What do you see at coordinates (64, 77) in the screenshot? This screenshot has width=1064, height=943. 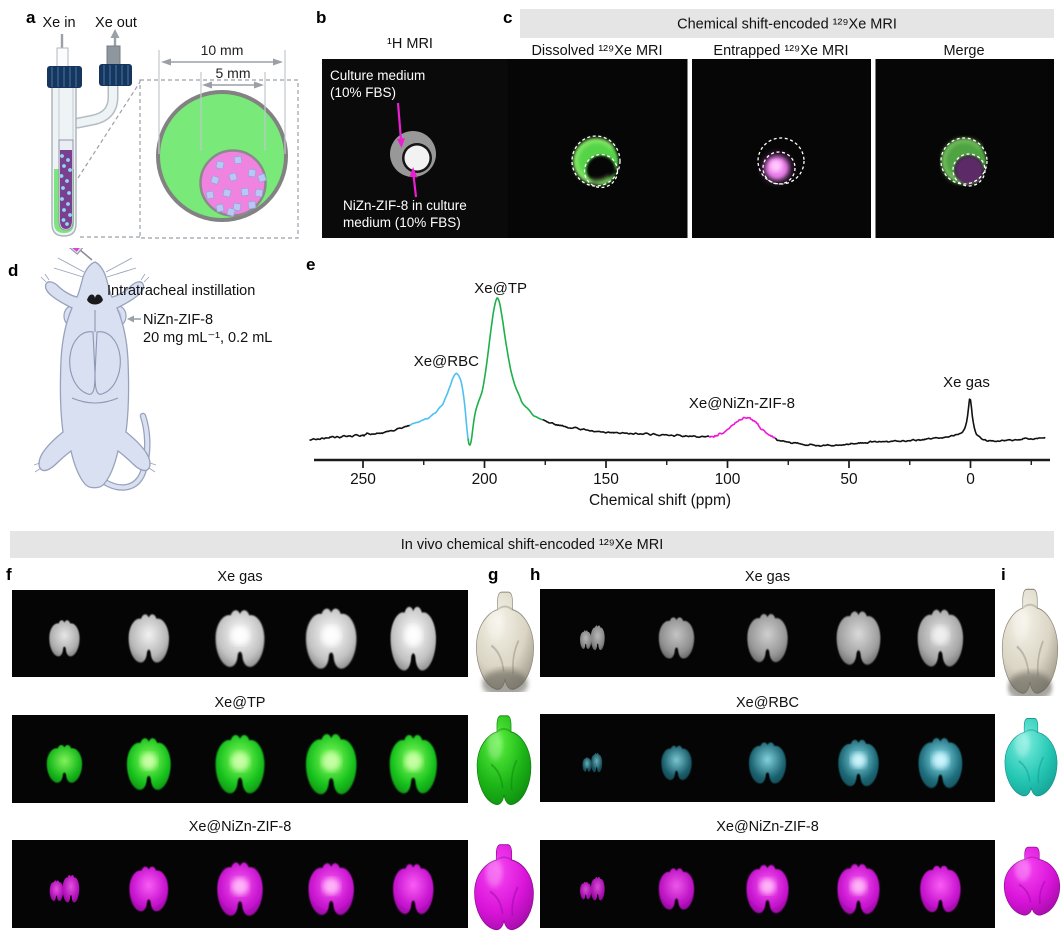 I see `tube-cap-left` at bounding box center [64, 77].